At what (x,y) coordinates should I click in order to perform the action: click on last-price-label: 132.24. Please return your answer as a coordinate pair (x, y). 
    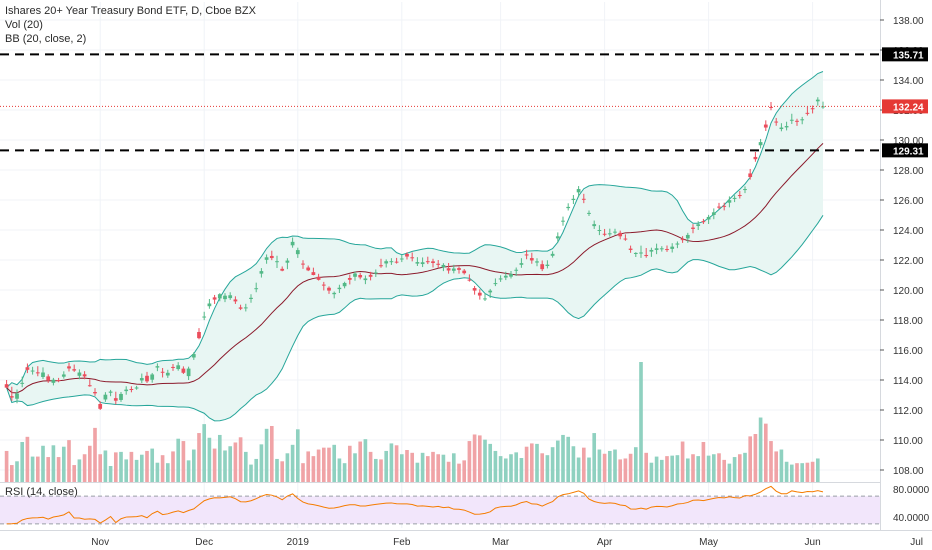
    Looking at the image, I should click on (908, 107).